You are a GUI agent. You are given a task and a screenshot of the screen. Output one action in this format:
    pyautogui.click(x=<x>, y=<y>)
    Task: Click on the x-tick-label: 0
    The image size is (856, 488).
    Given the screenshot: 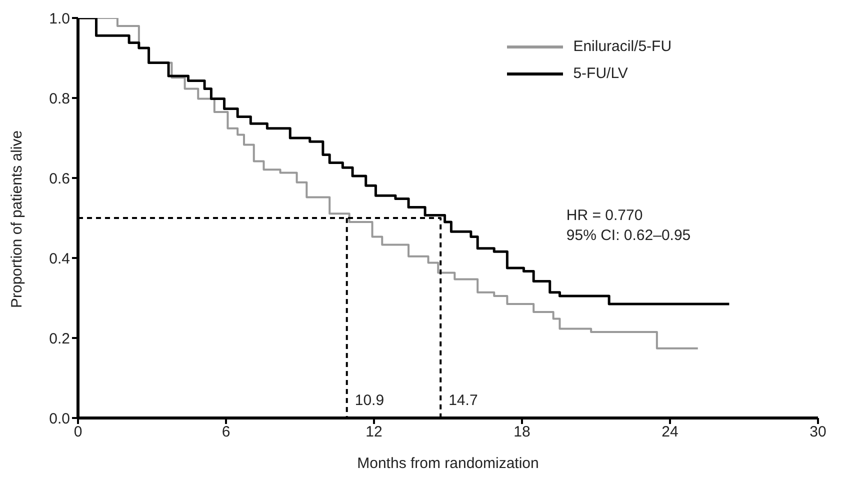 What is the action you would take?
    pyautogui.click(x=78, y=432)
    